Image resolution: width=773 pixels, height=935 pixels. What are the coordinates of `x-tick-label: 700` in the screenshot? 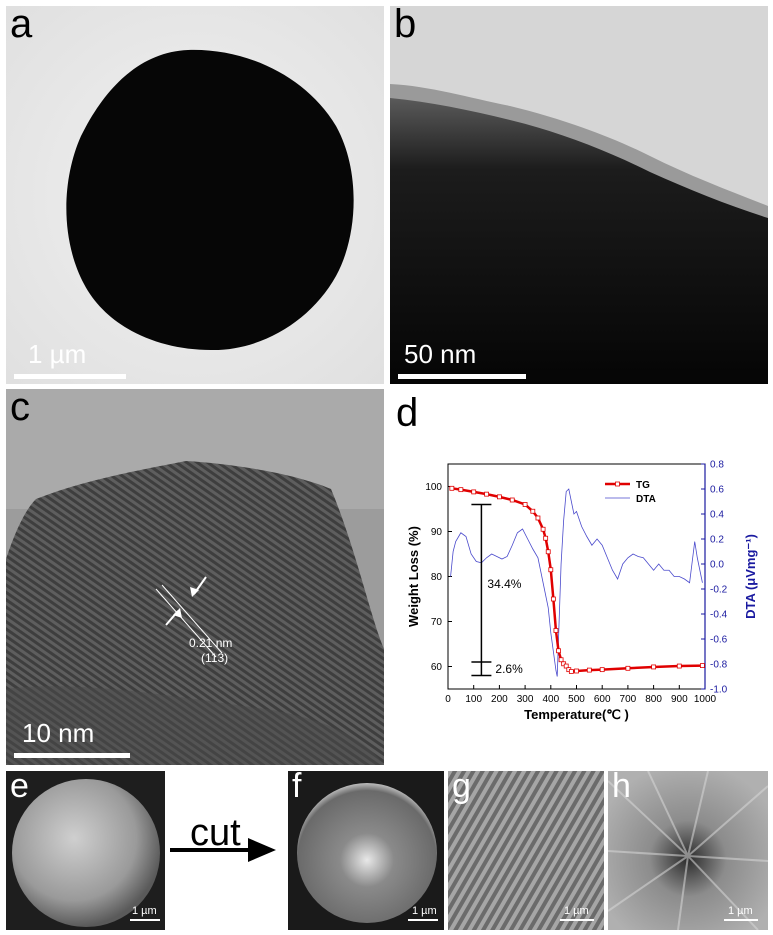 It's located at (628, 699).